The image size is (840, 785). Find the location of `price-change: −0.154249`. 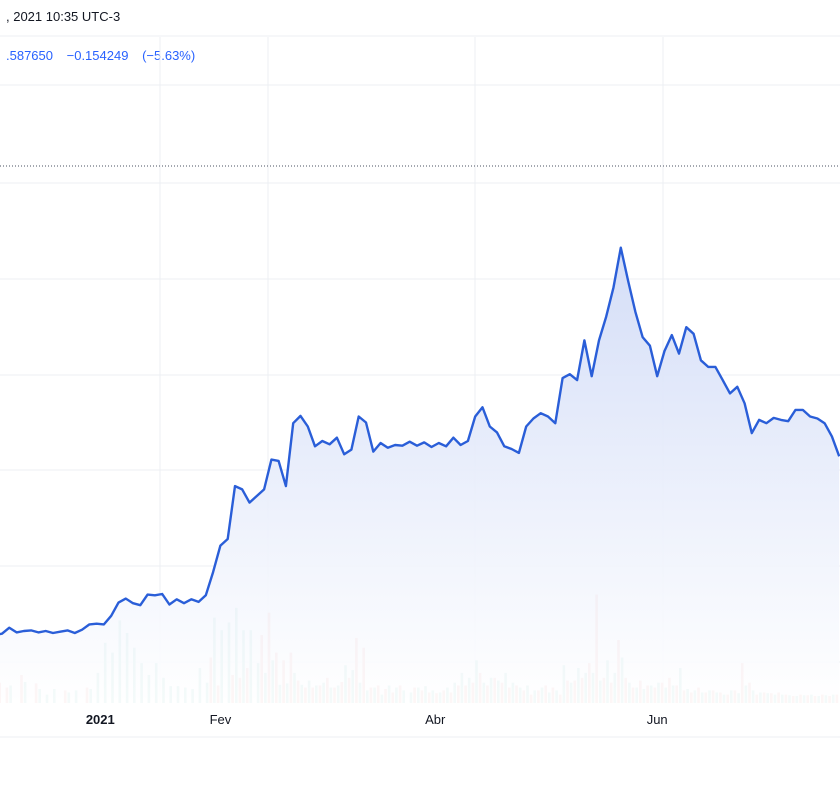

price-change: −0.154249 is located at coordinates (97, 55).